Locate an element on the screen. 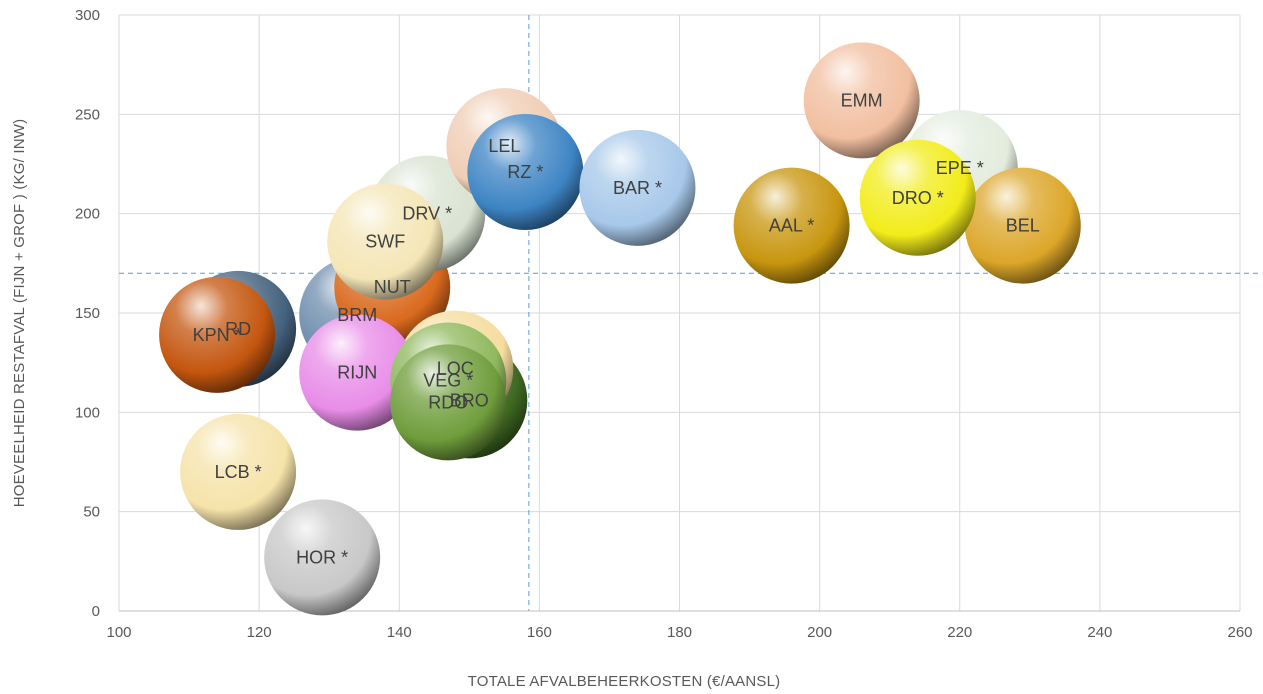  bubble-label: BRO is located at coordinates (469, 400).